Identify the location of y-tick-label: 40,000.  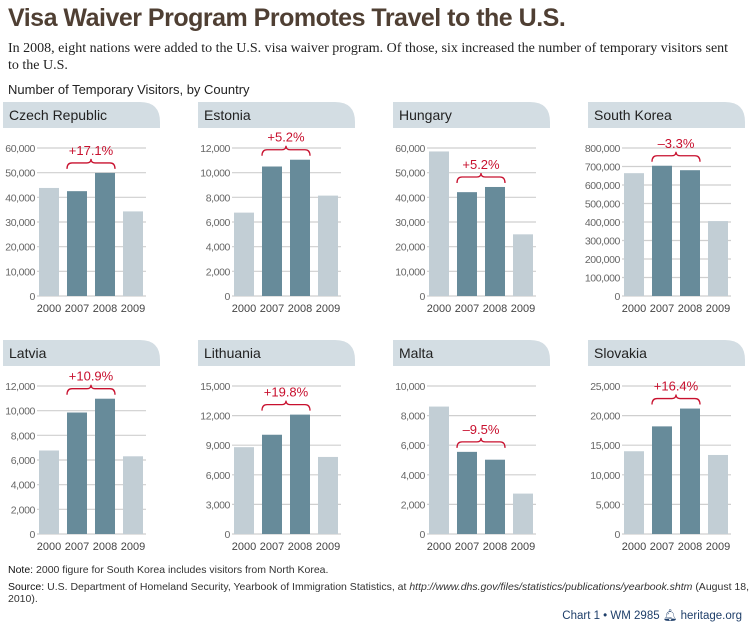
(20, 198).